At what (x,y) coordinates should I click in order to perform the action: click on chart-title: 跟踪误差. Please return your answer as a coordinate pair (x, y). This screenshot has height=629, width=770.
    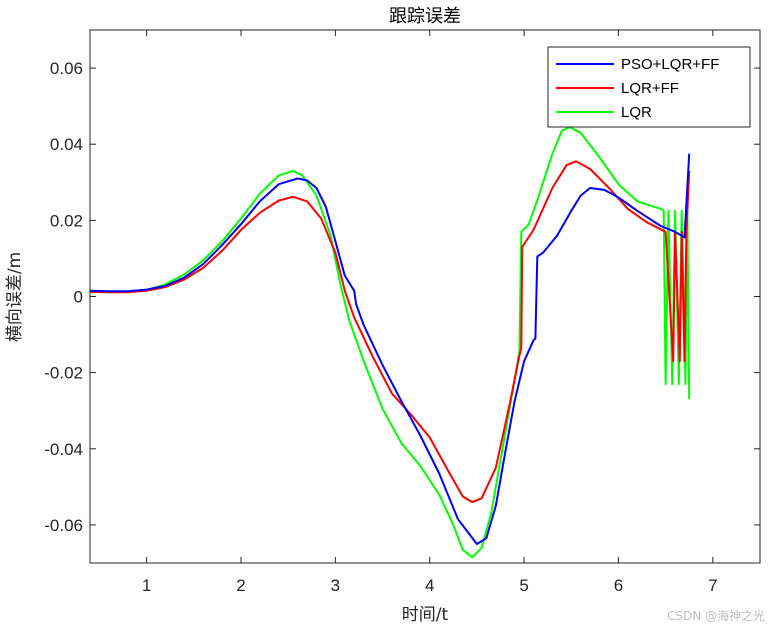
    Looking at the image, I should click on (425, 16).